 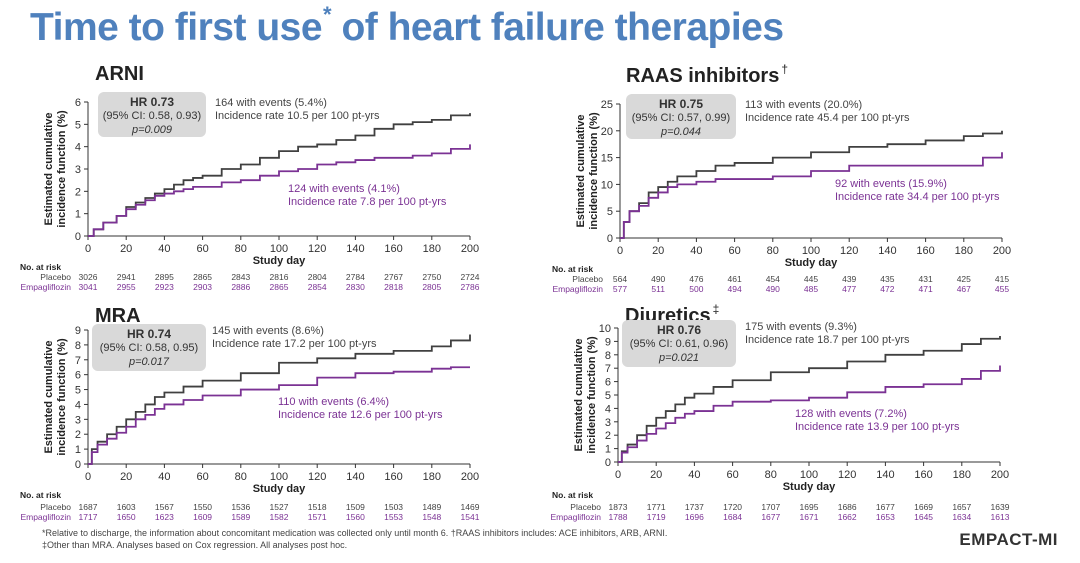 What do you see at coordinates (334, 402) in the screenshot?
I see `empagliflozin-events: 110 with events (6.4%)` at bounding box center [334, 402].